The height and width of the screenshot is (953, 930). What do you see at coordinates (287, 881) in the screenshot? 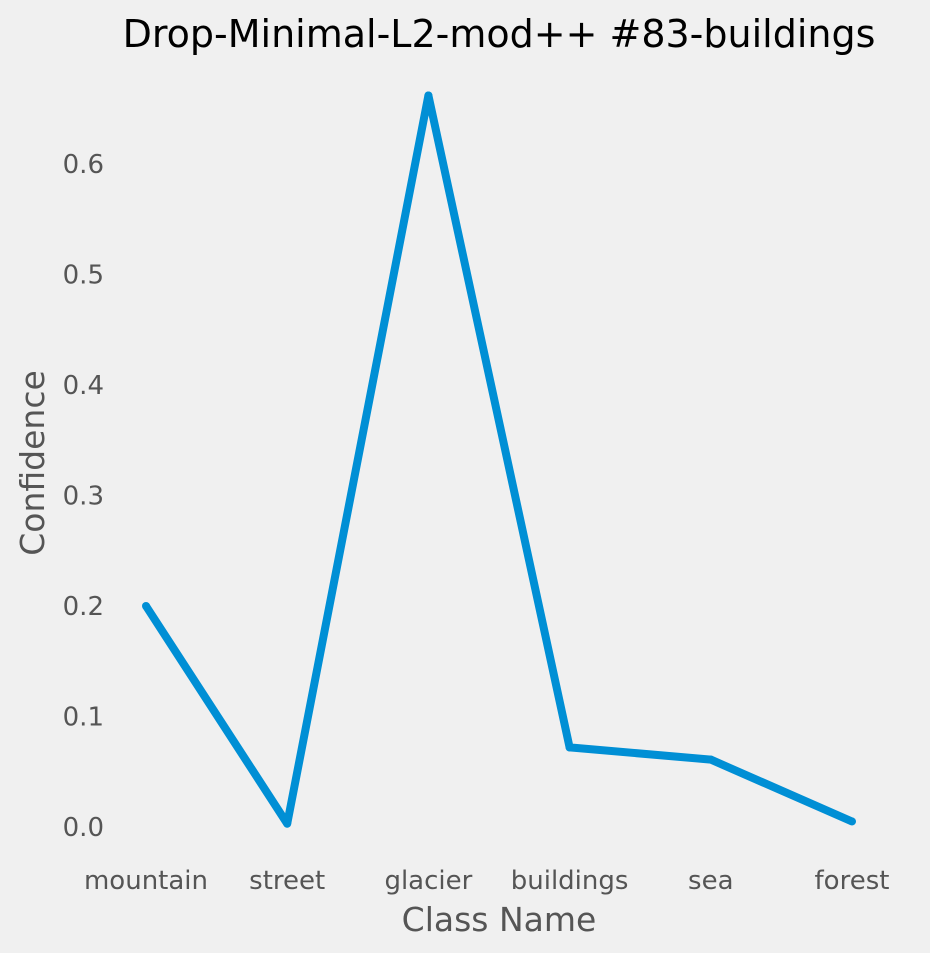
I see `x-tick-label: street` at bounding box center [287, 881].